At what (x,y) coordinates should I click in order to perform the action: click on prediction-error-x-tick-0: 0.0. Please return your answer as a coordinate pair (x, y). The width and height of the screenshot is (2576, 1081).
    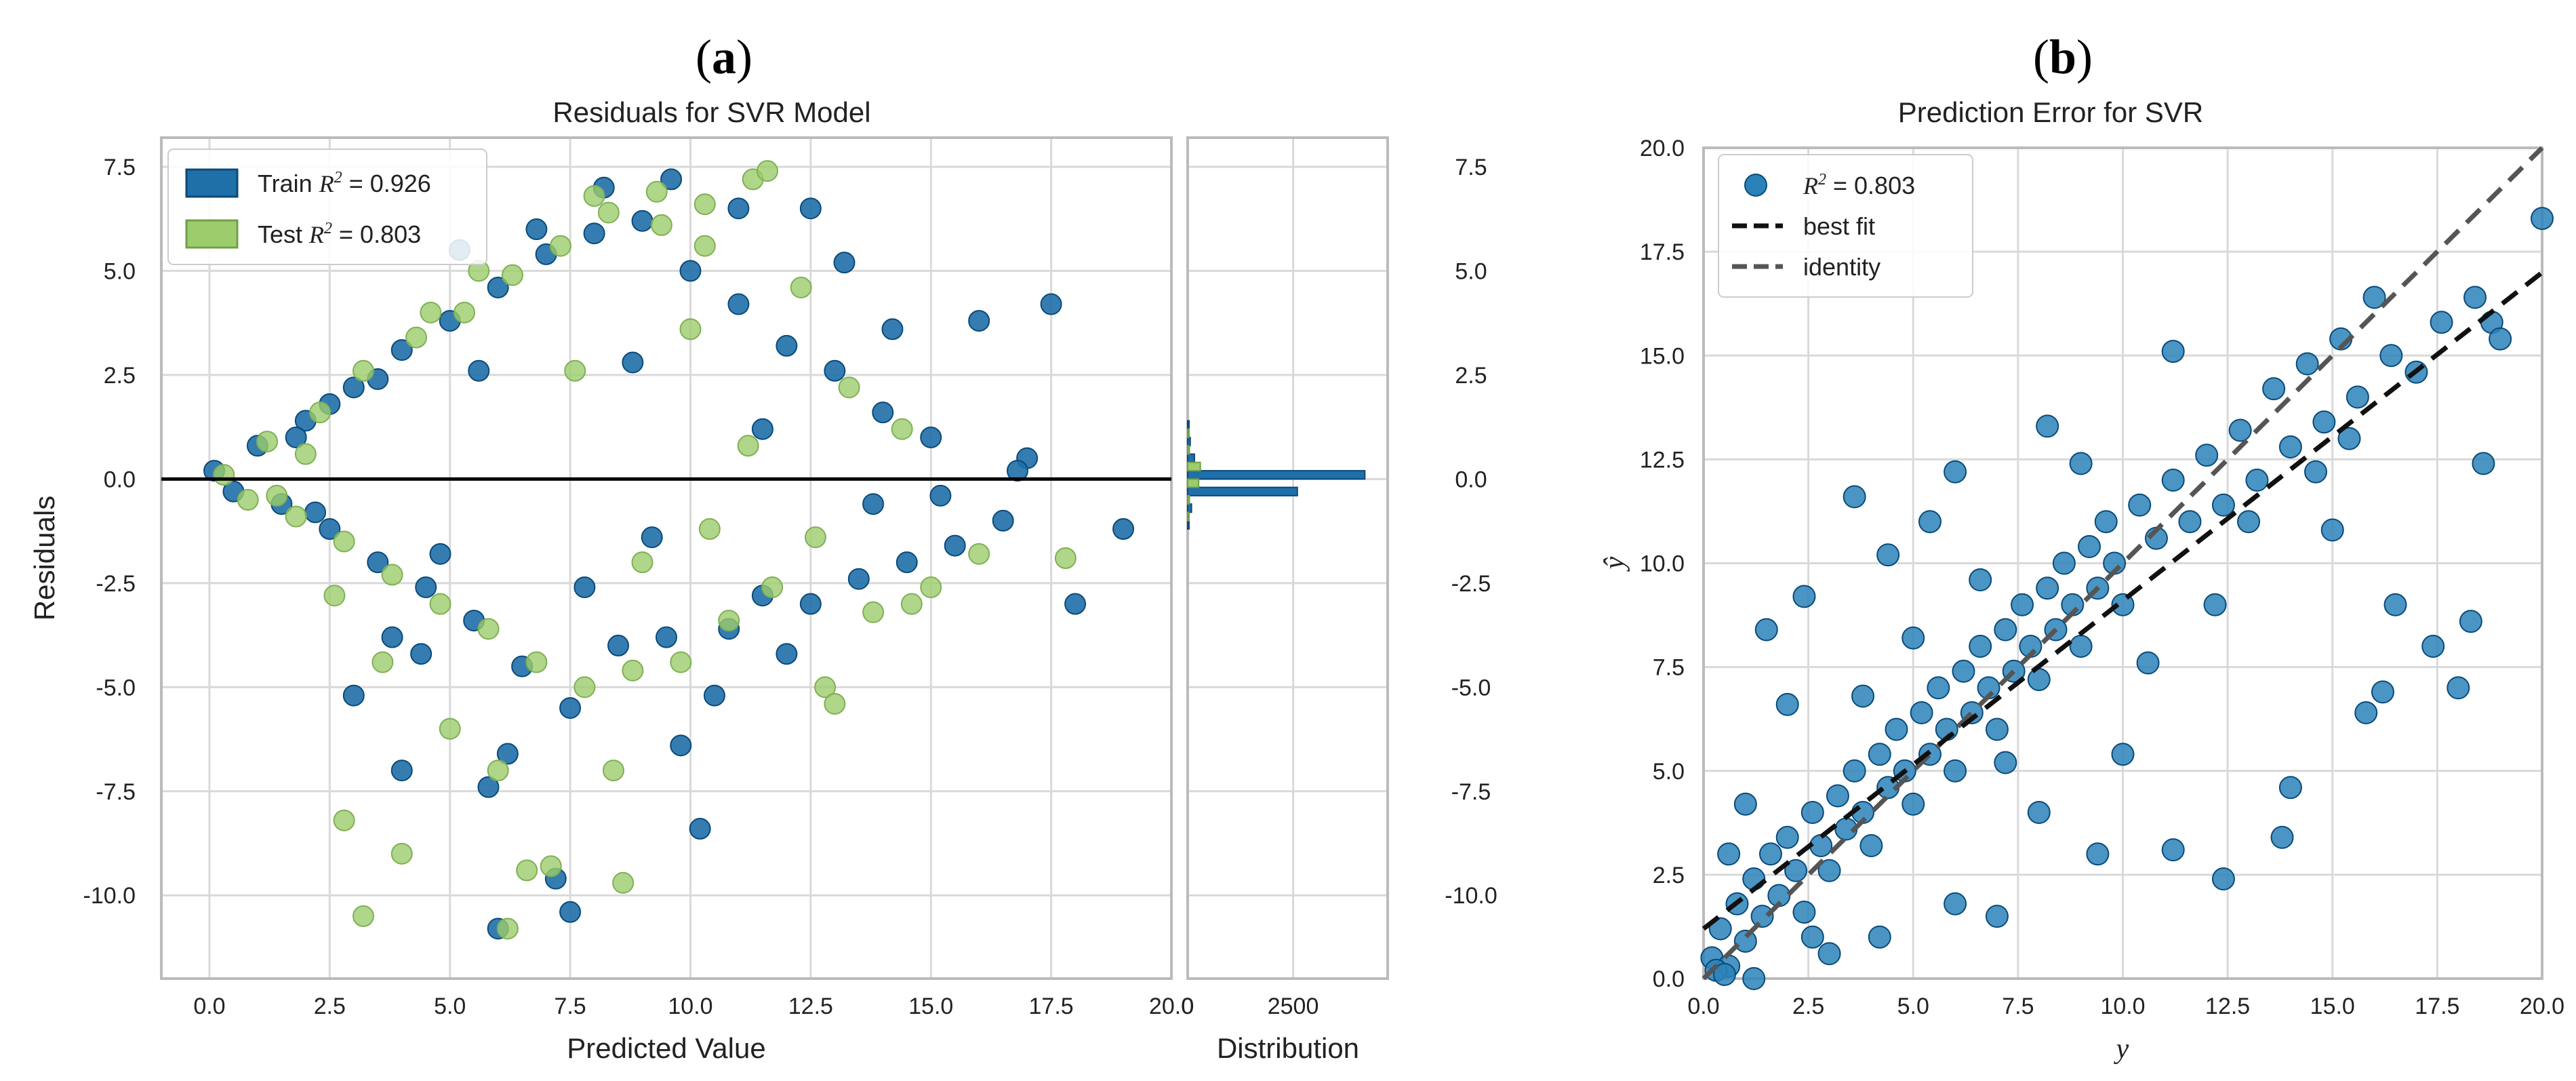
    Looking at the image, I should click on (1703, 1006).